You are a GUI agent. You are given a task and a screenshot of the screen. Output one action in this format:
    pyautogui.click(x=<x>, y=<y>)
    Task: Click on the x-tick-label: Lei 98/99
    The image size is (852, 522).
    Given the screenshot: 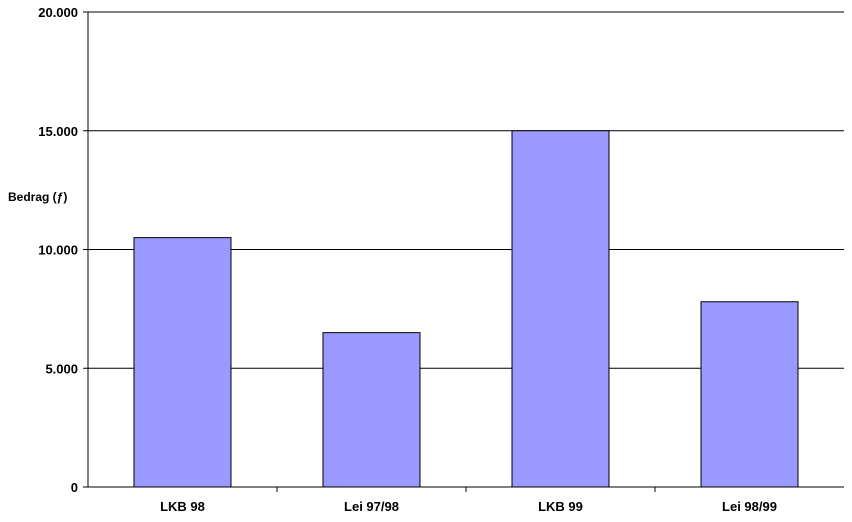 What is the action you would take?
    pyautogui.click(x=749, y=506)
    